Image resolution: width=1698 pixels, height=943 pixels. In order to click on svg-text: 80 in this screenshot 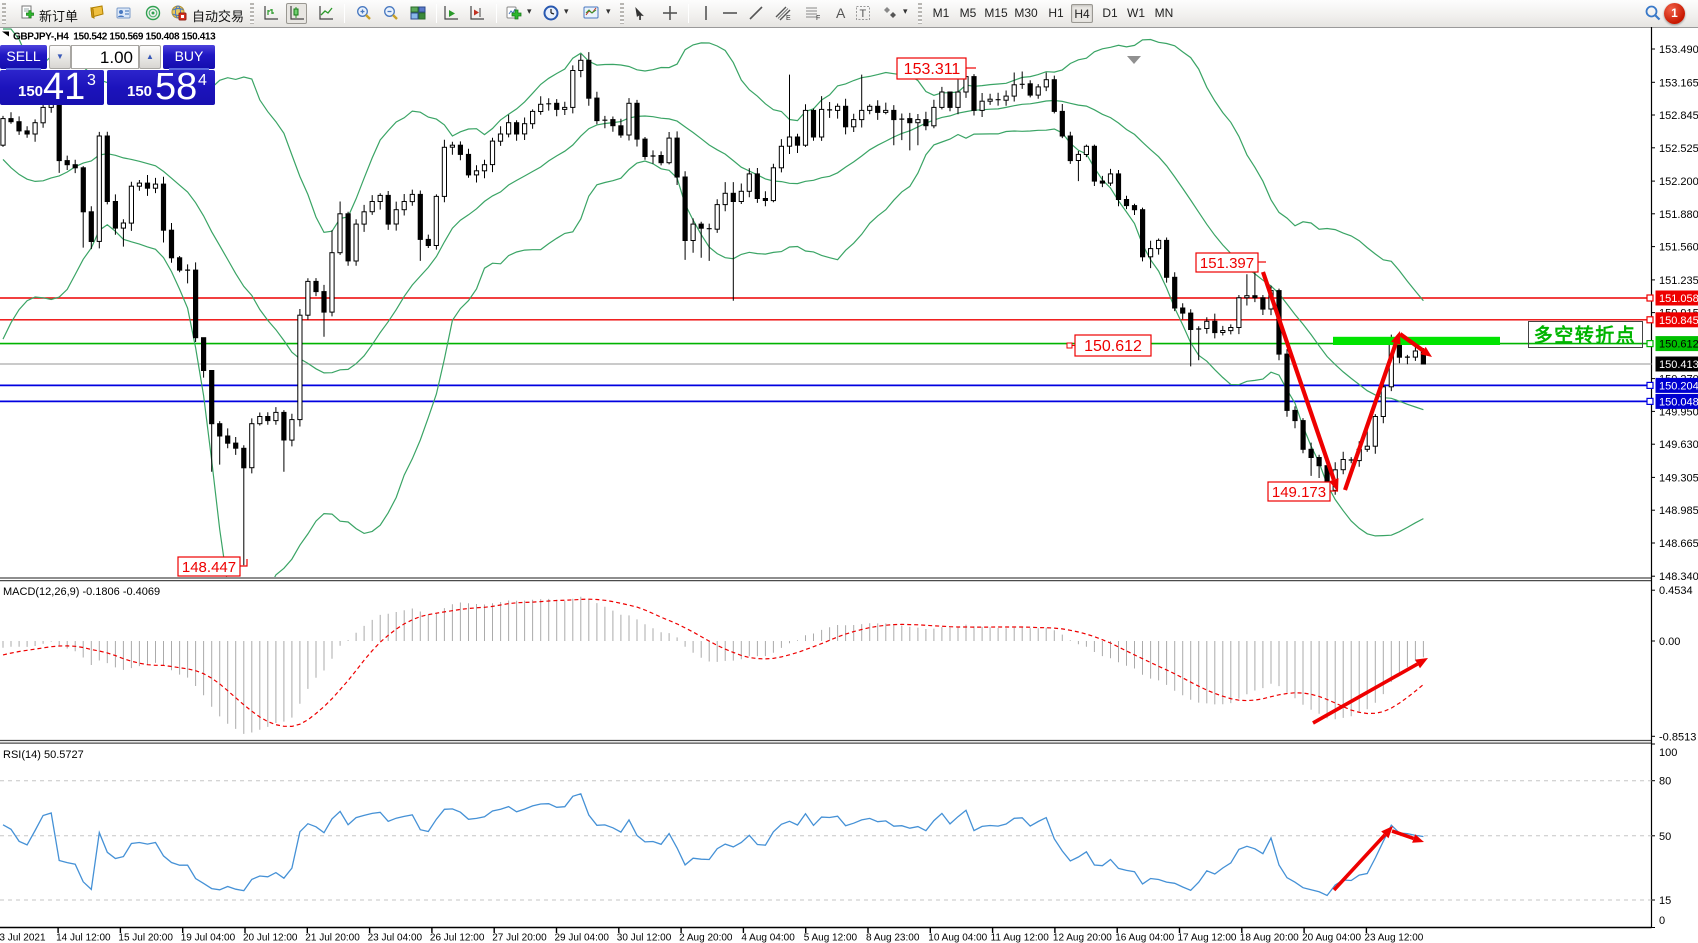, I will do `click(1665, 782)`.